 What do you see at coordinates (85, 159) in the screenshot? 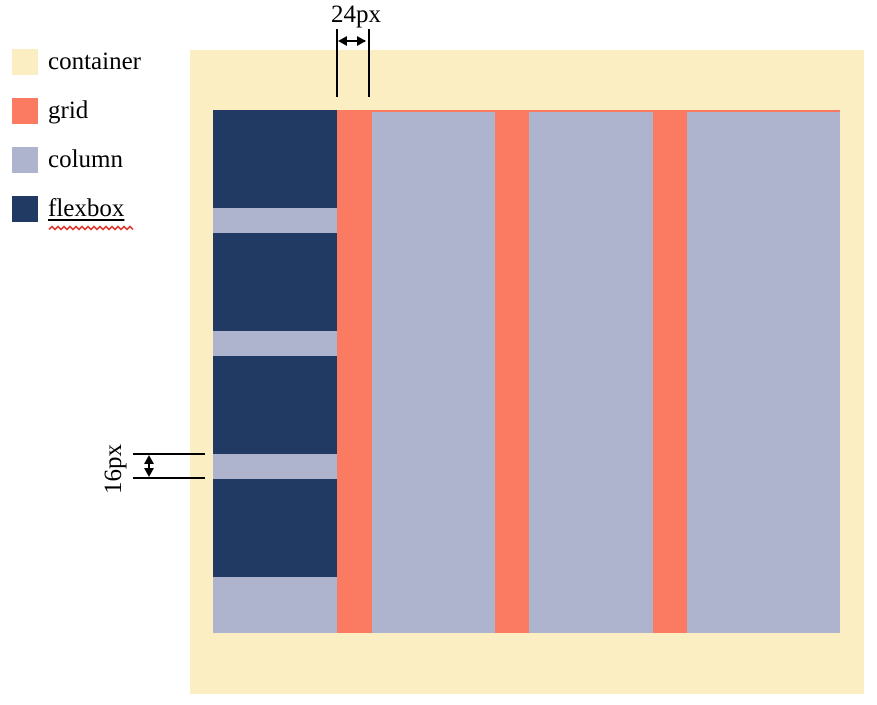
I see `legend-label-column: column` at bounding box center [85, 159].